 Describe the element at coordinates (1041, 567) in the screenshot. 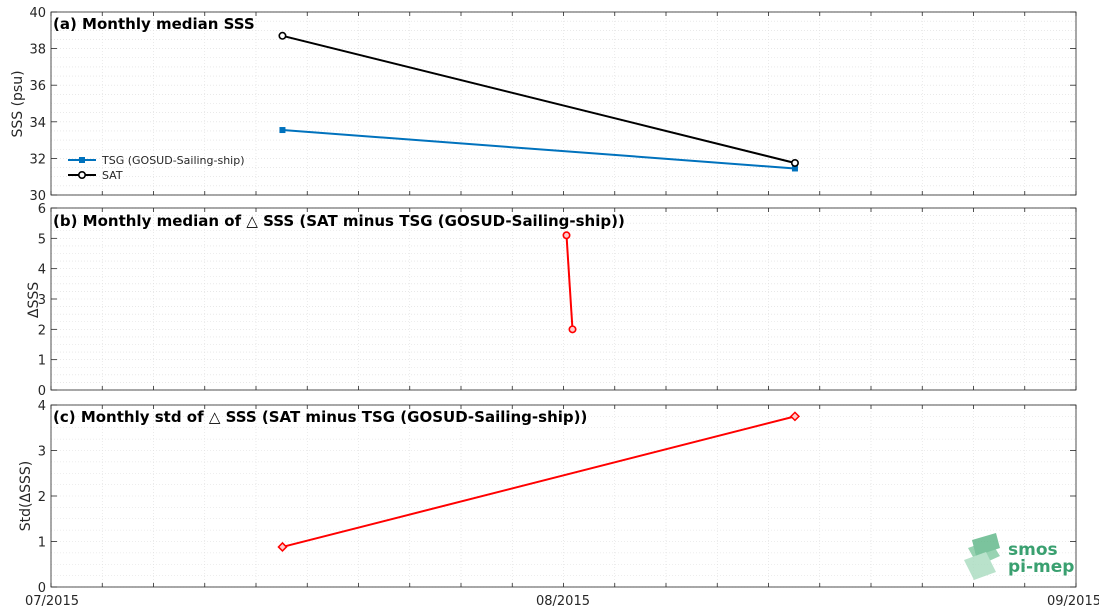

I see `logo-text-pimep: pi-mep` at that location.